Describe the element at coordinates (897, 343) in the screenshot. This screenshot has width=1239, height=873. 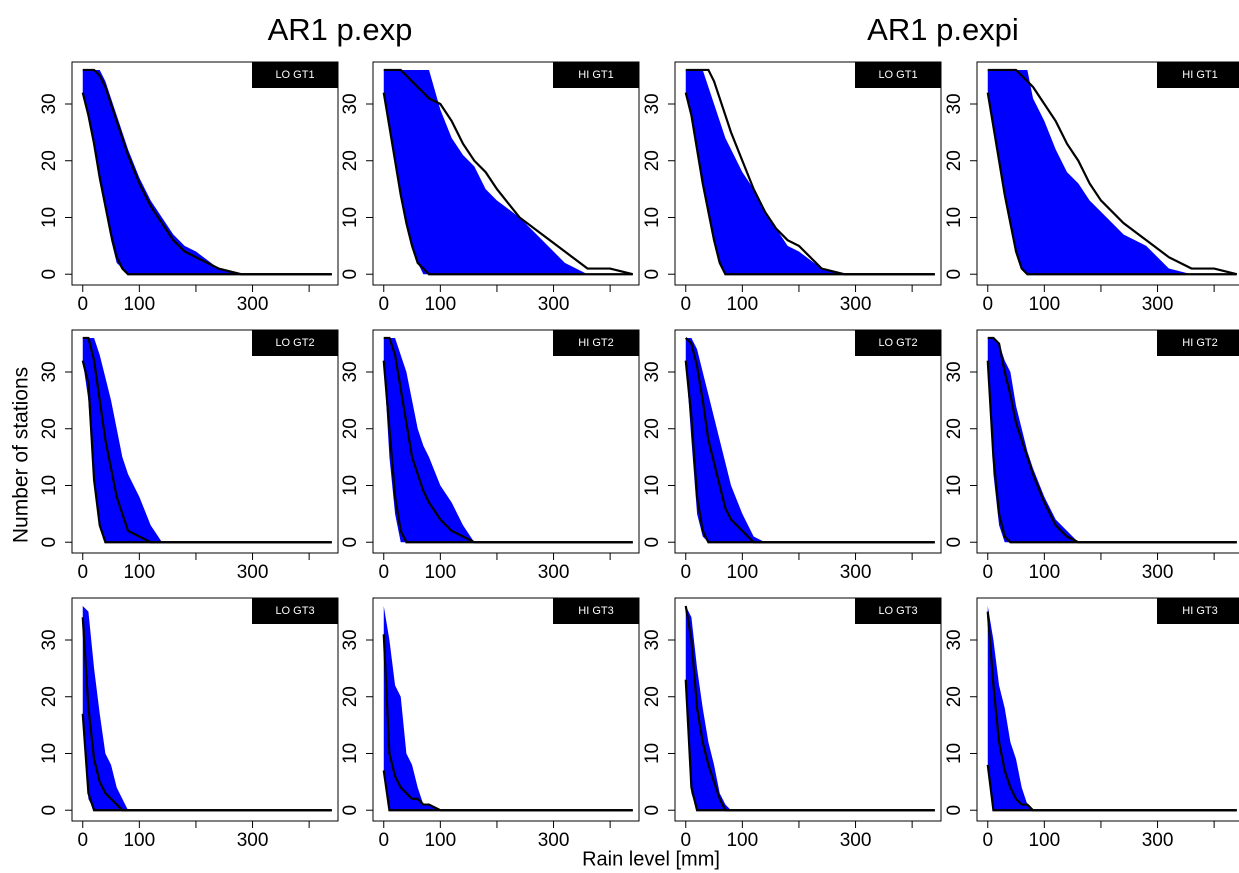
I see `panel-label: LO GT2` at that location.